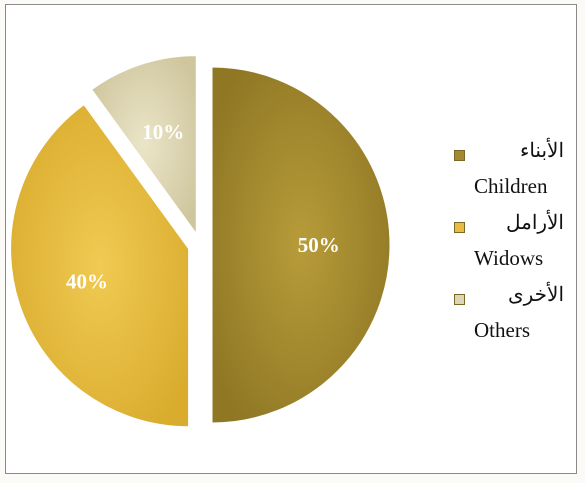 The image size is (585, 483). What do you see at coordinates (511, 186) in the screenshot?
I see `legend-label-english: Children` at bounding box center [511, 186].